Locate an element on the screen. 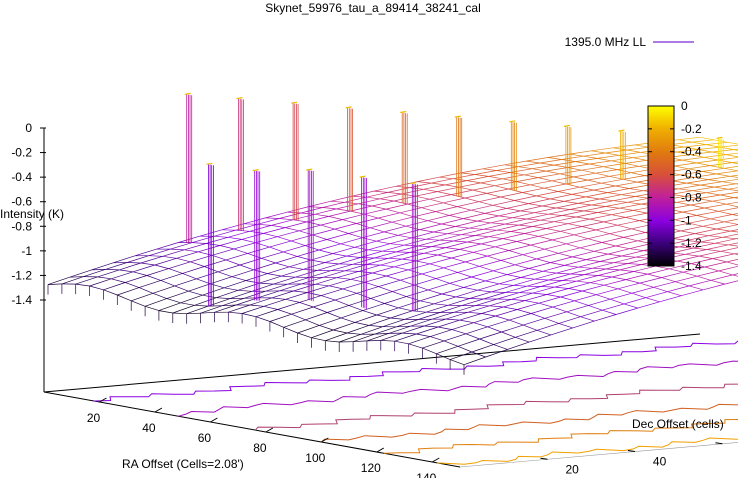  x-axis-tick is located at coordinates (103, 400).